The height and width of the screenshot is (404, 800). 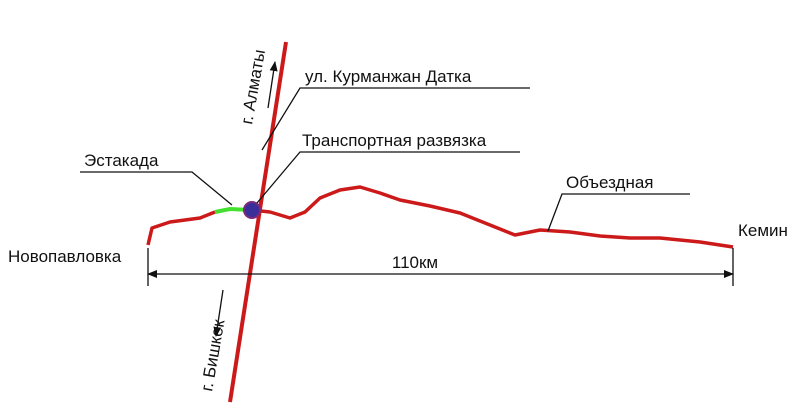 I want to click on main-road, so click(x=258, y=222).